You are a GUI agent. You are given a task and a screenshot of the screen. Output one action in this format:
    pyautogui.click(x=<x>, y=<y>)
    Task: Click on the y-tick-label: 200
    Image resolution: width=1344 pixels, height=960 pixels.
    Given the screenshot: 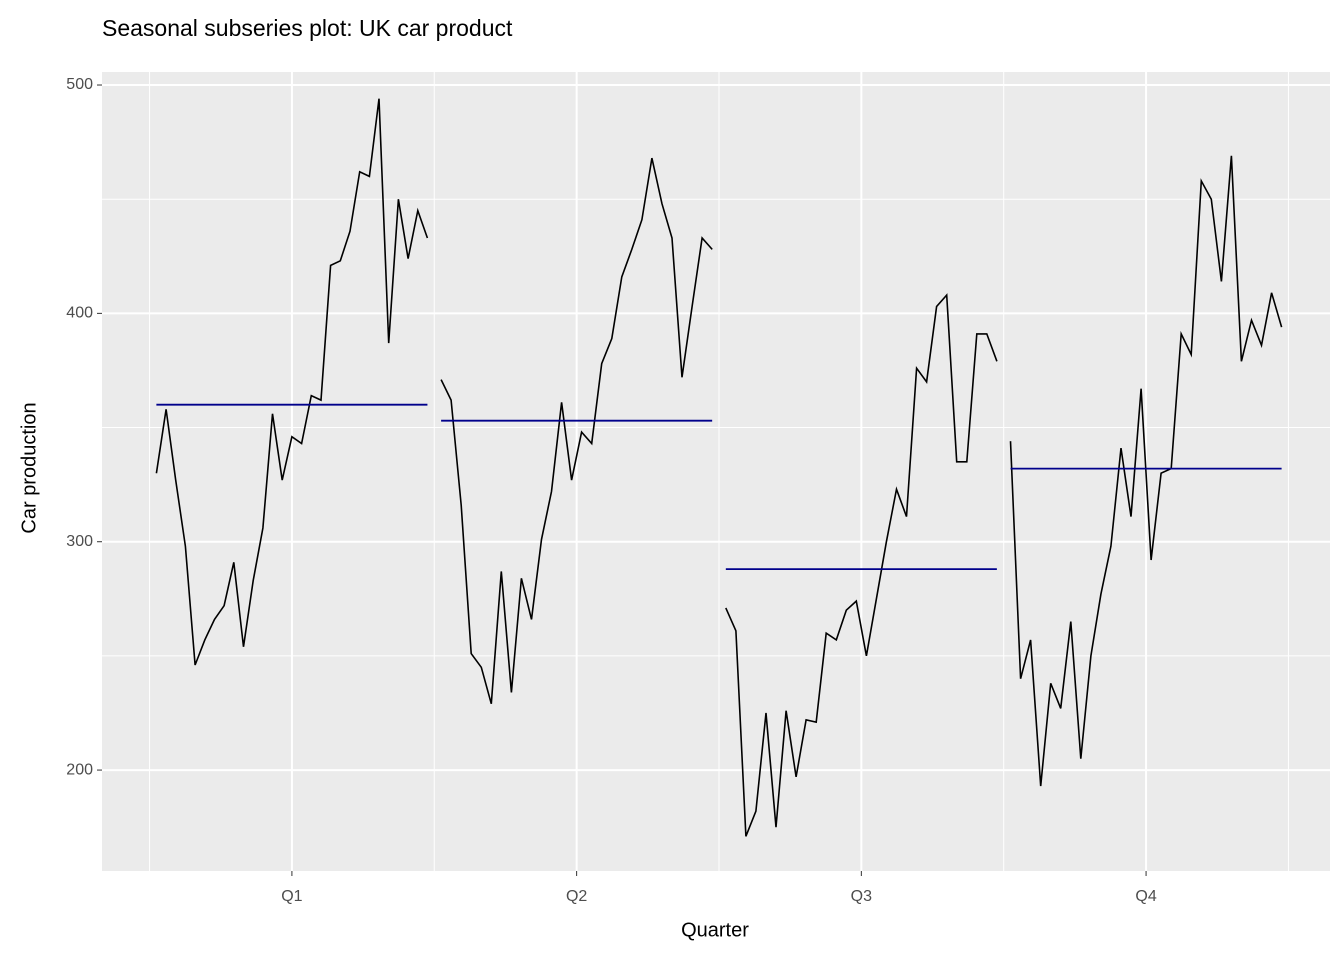 What is the action you would take?
    pyautogui.click(x=79, y=769)
    